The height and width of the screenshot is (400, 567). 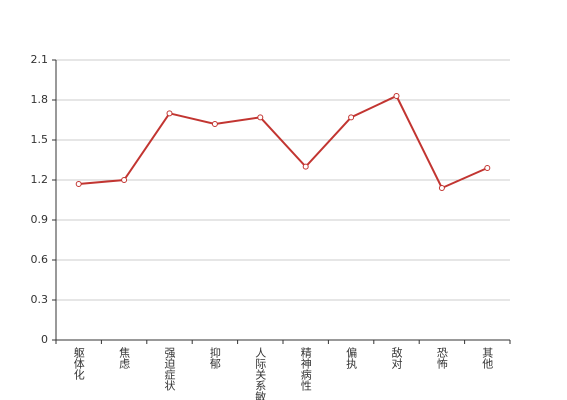 What do you see at coordinates (487, 358) in the screenshot?
I see `x-tick-label: 其他` at bounding box center [487, 358].